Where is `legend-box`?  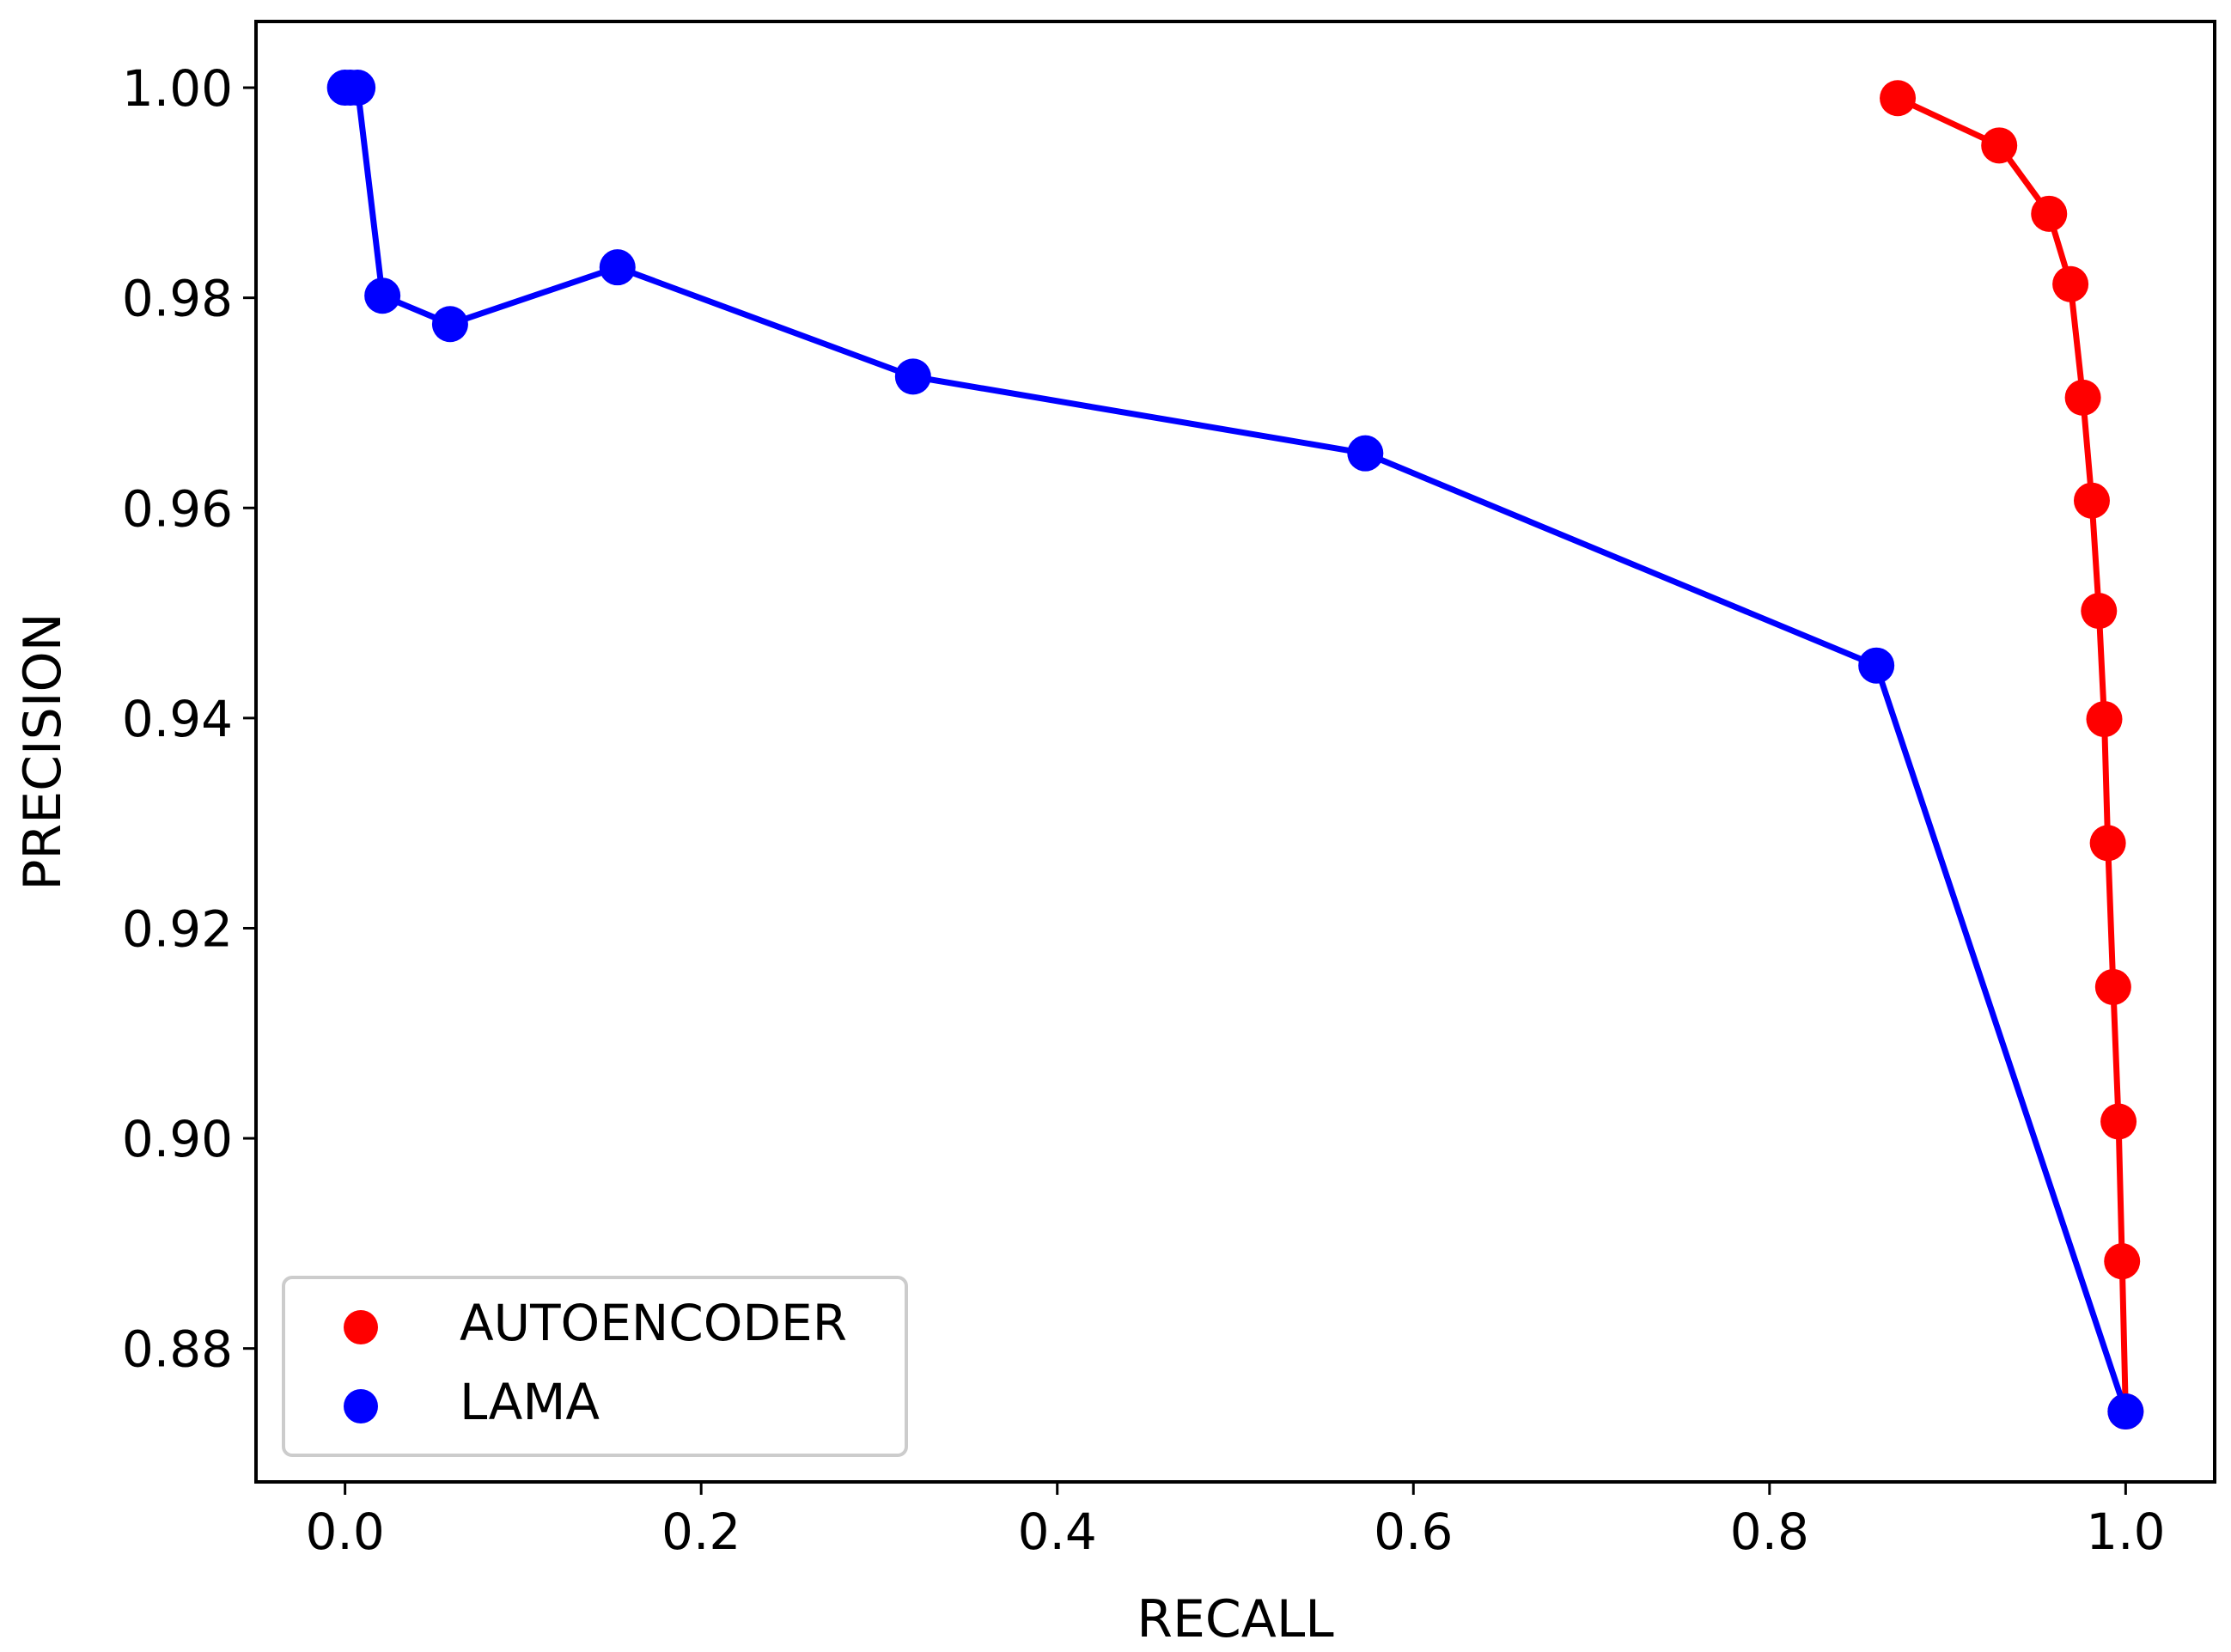 legend-box is located at coordinates (595, 1367).